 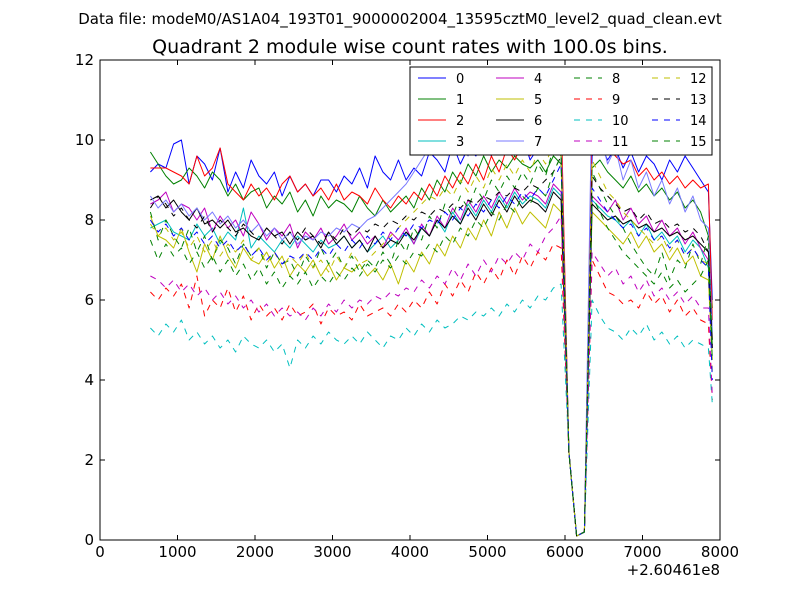 What do you see at coordinates (89, 540) in the screenshot?
I see `y-tick-label: 0` at bounding box center [89, 540].